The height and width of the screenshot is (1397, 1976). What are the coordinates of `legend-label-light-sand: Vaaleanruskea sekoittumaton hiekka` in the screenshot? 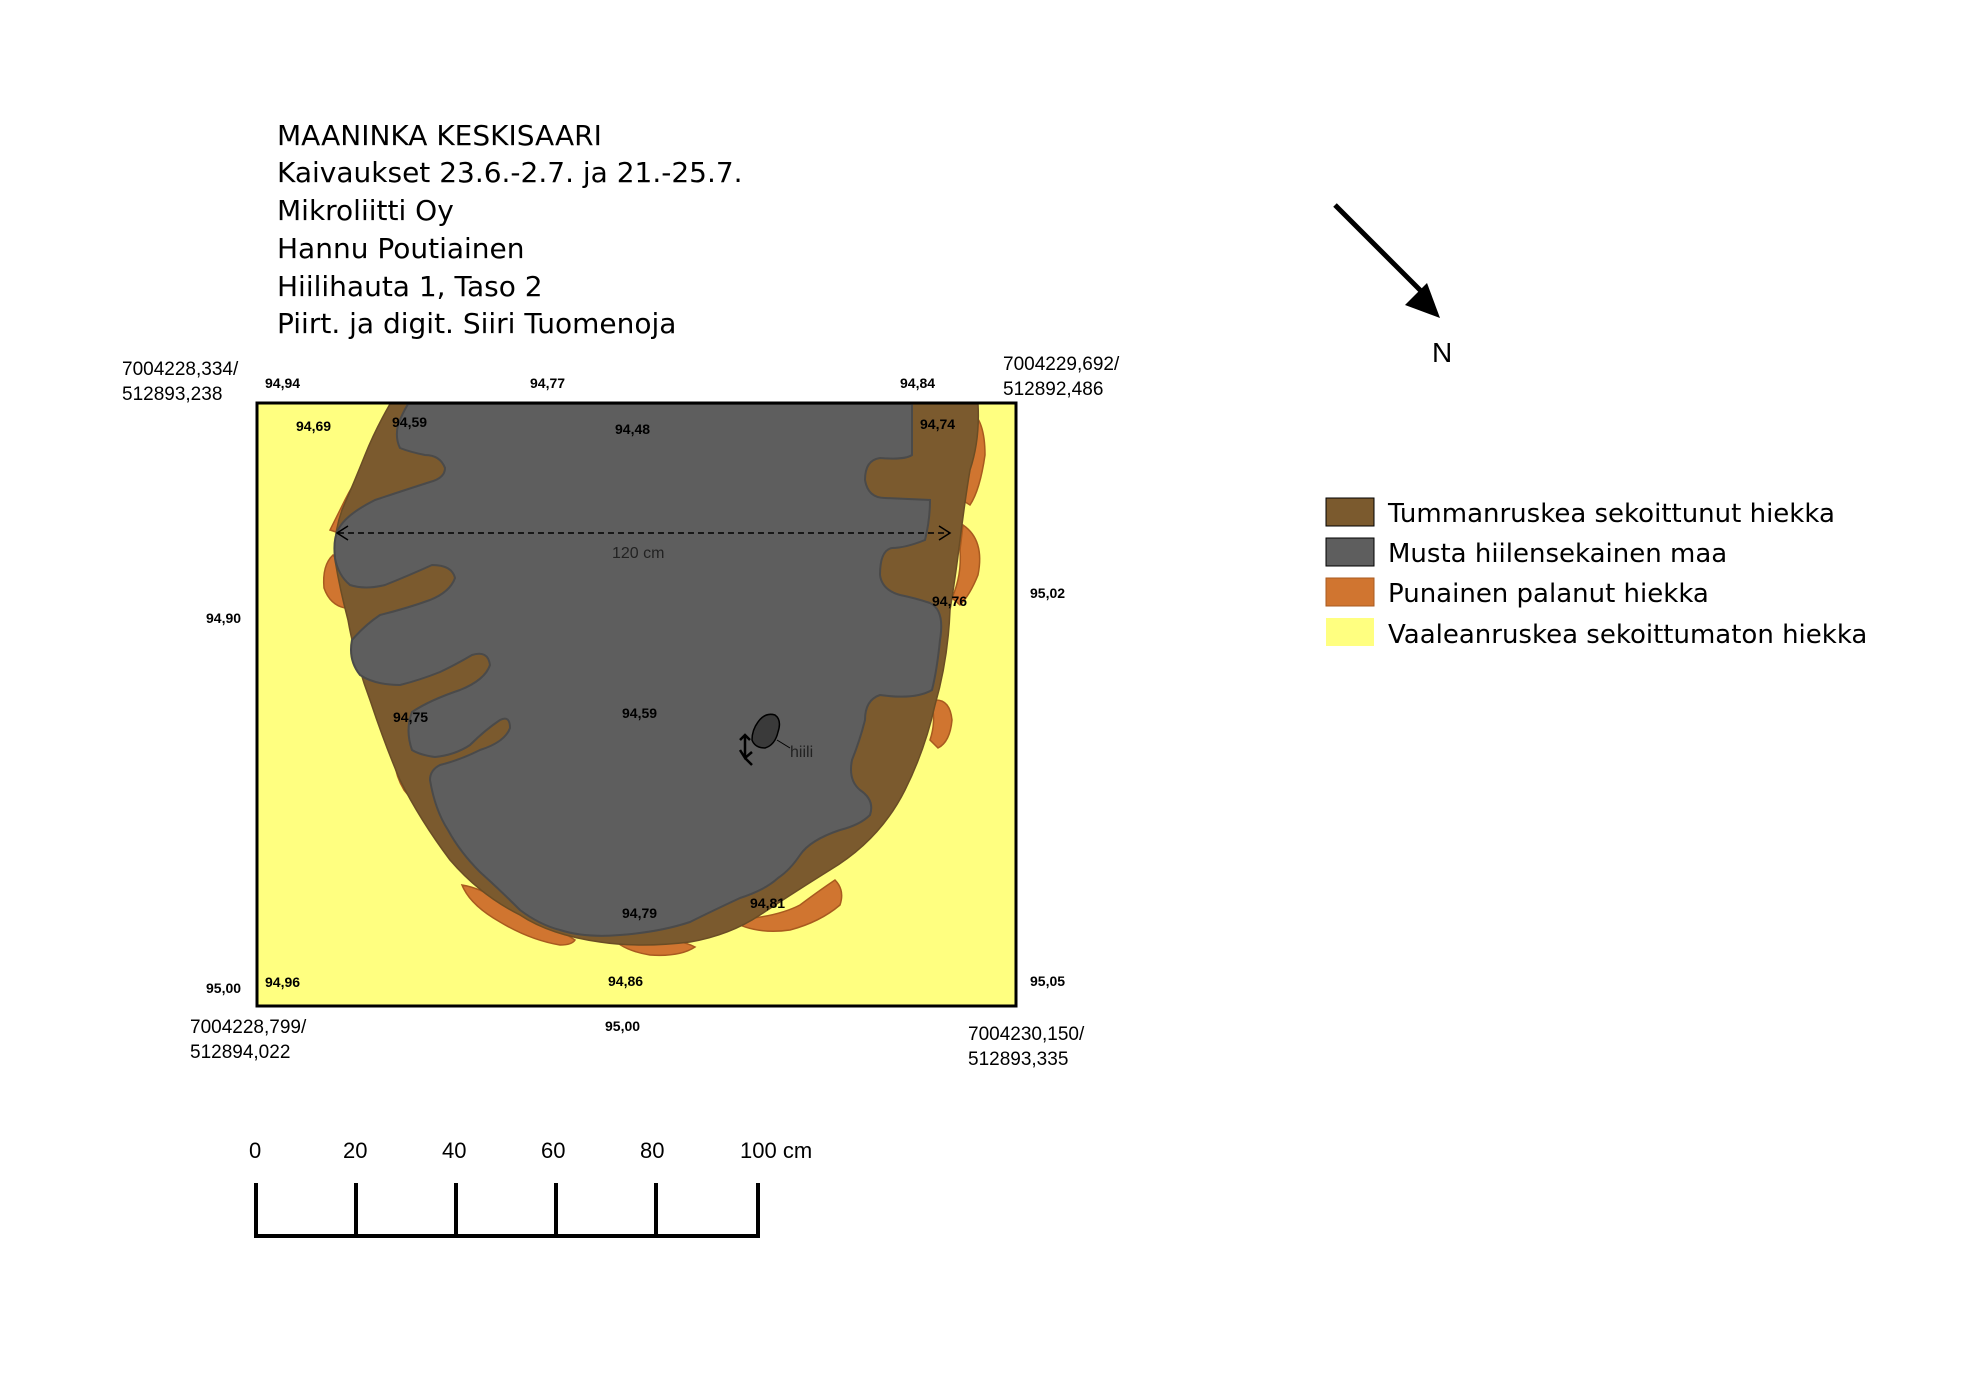 It's located at (1627, 635).